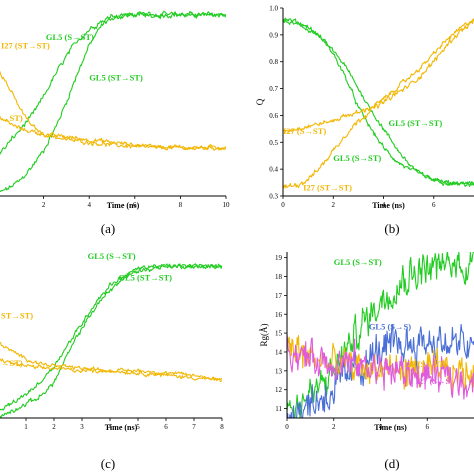 This screenshot has height=474, width=474. Describe the element at coordinates (194, 427) in the screenshot. I see `x-tick-label: 7` at that location.